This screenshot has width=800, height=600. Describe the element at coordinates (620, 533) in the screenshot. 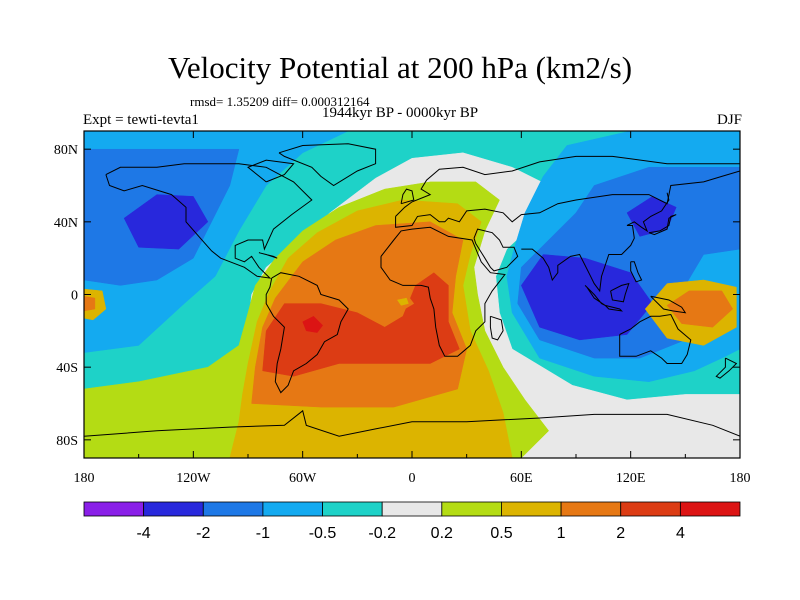

I see `colorbar-label: 2` at that location.